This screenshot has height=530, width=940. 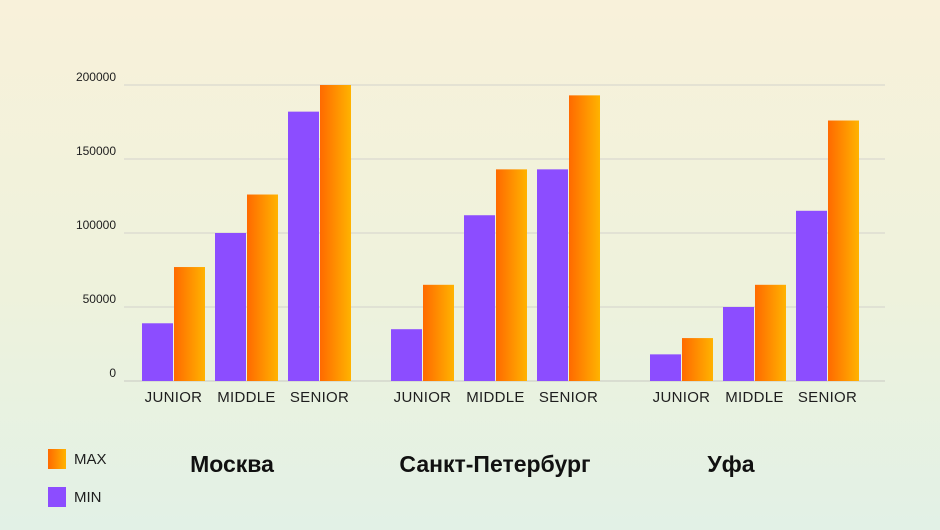 What do you see at coordinates (57, 459) in the screenshot?
I see `legend-swatch-max` at bounding box center [57, 459].